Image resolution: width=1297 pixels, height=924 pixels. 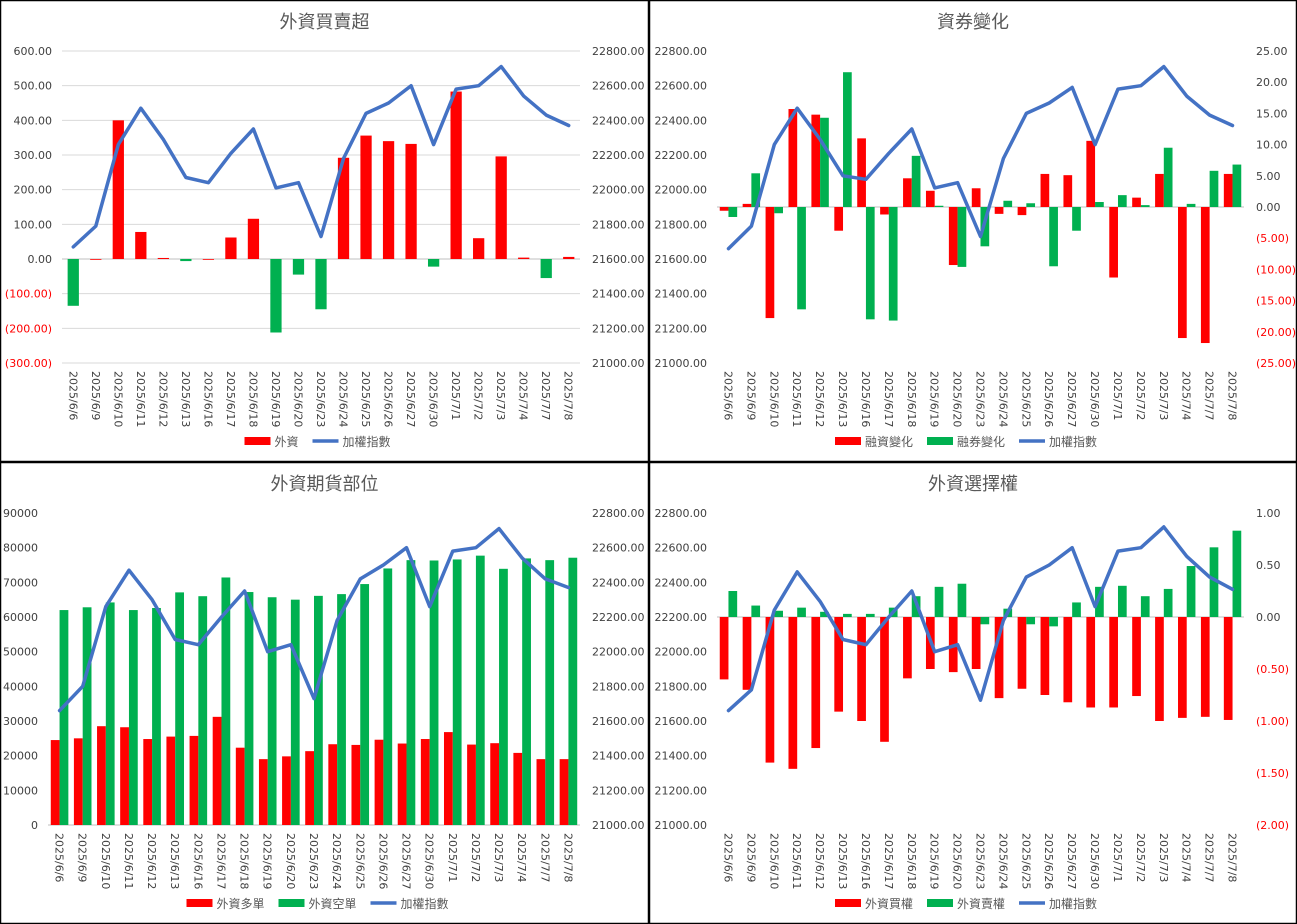 What do you see at coordinates (1272, 51) in the screenshot?
I see `y-right-tick-label: 25.00` at bounding box center [1272, 51].